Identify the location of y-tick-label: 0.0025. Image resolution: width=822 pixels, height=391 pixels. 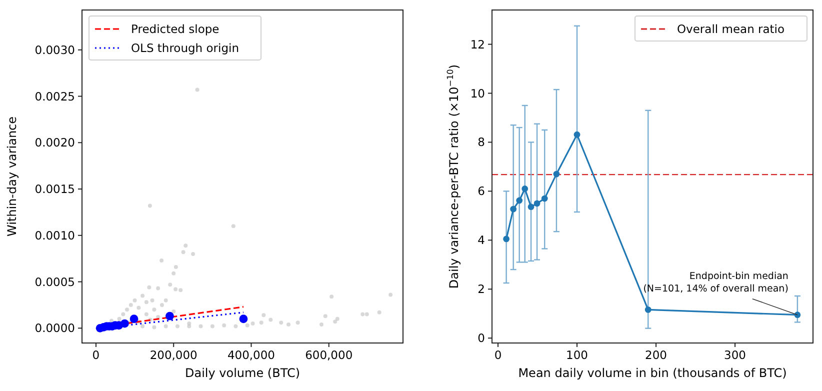
(54, 96).